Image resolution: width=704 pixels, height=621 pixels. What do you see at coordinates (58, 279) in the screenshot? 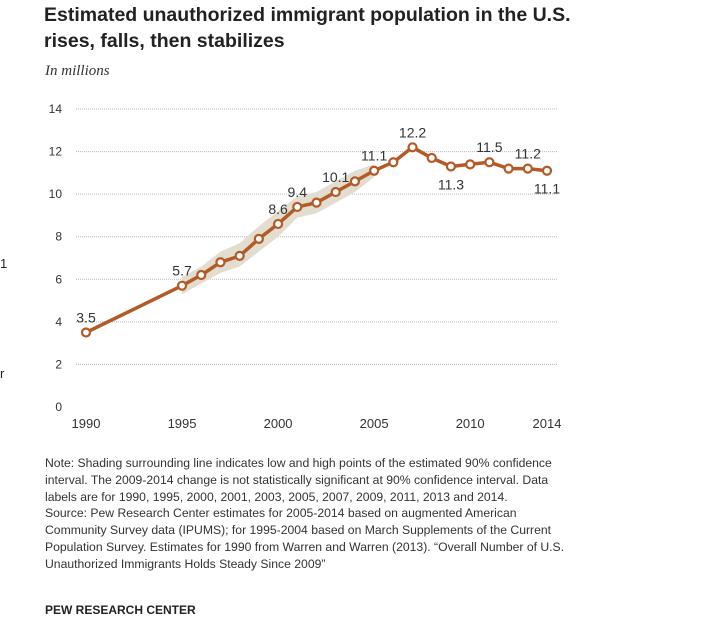
I see `y-tick-label: 6` at bounding box center [58, 279].